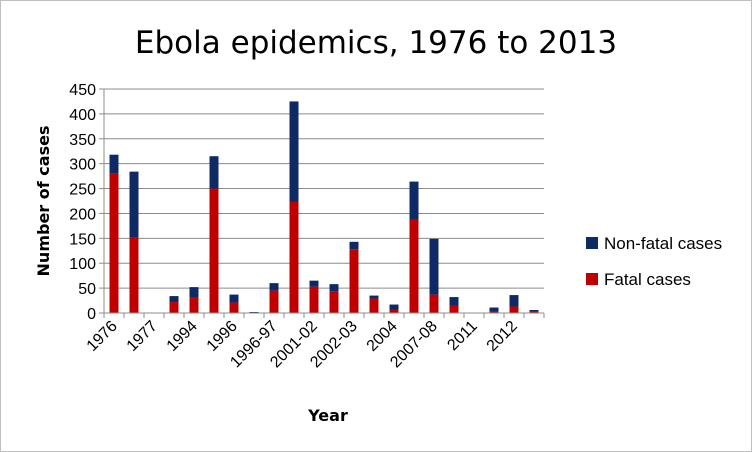  Describe the element at coordinates (654, 261) in the screenshot. I see `legend: Non-fatal cases Fatal cases` at that location.